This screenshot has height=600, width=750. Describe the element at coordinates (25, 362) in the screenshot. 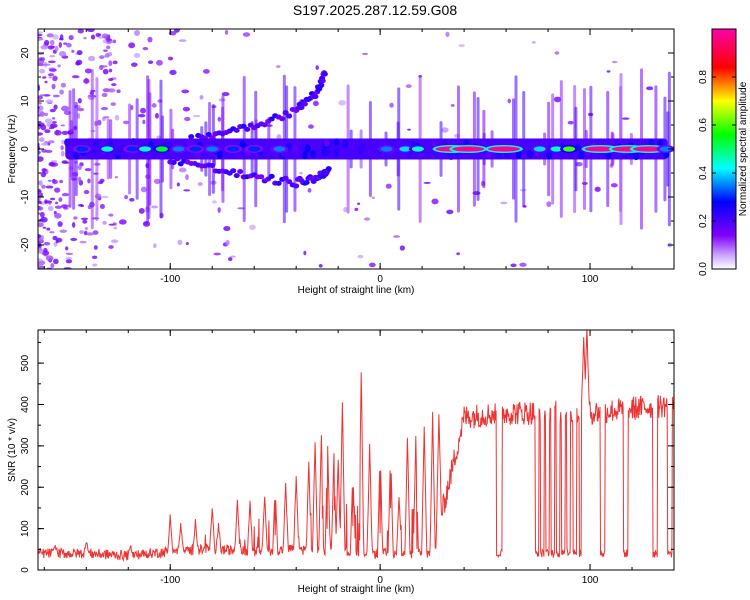

I see `y-tick-label: 500` at that location.